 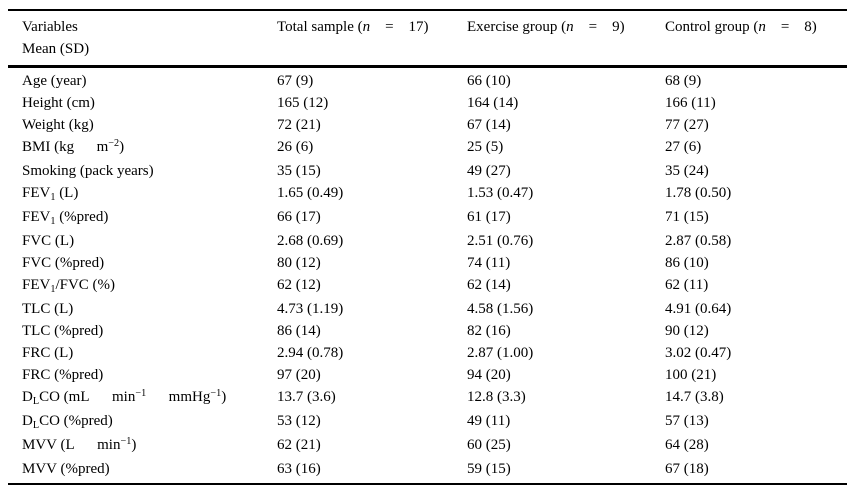 What do you see at coordinates (698, 353) in the screenshot?
I see `cell-control-group: 3.02 (0.47)` at bounding box center [698, 353].